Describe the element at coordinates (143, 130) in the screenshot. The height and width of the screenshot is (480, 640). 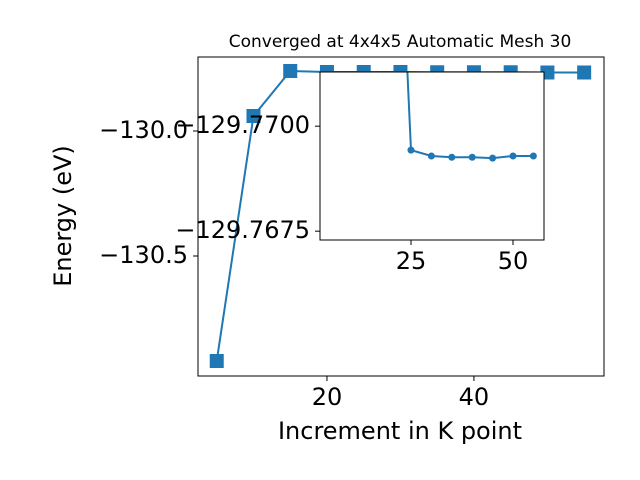
I see `y-tick-label: −130.0` at that location.